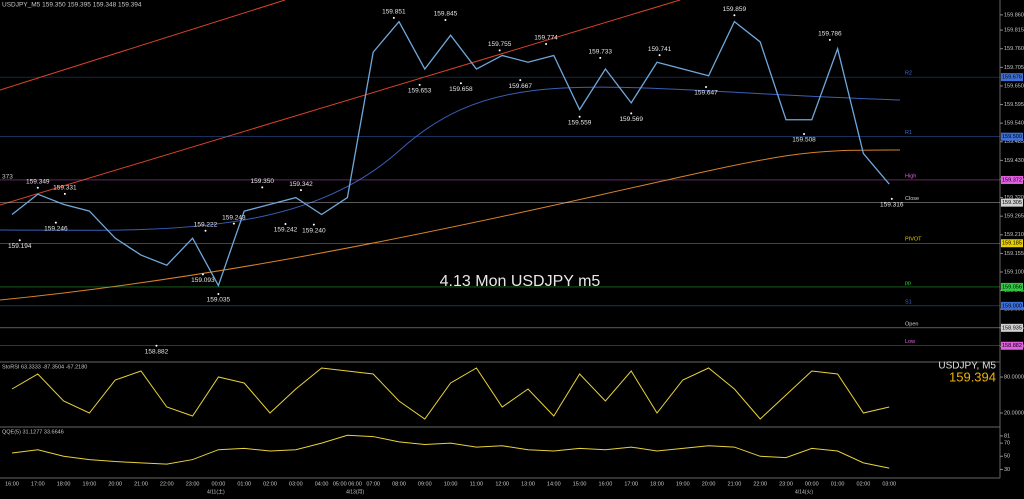 The image size is (1024, 499). I want to click on price-annotation: 159.243, so click(234, 217).